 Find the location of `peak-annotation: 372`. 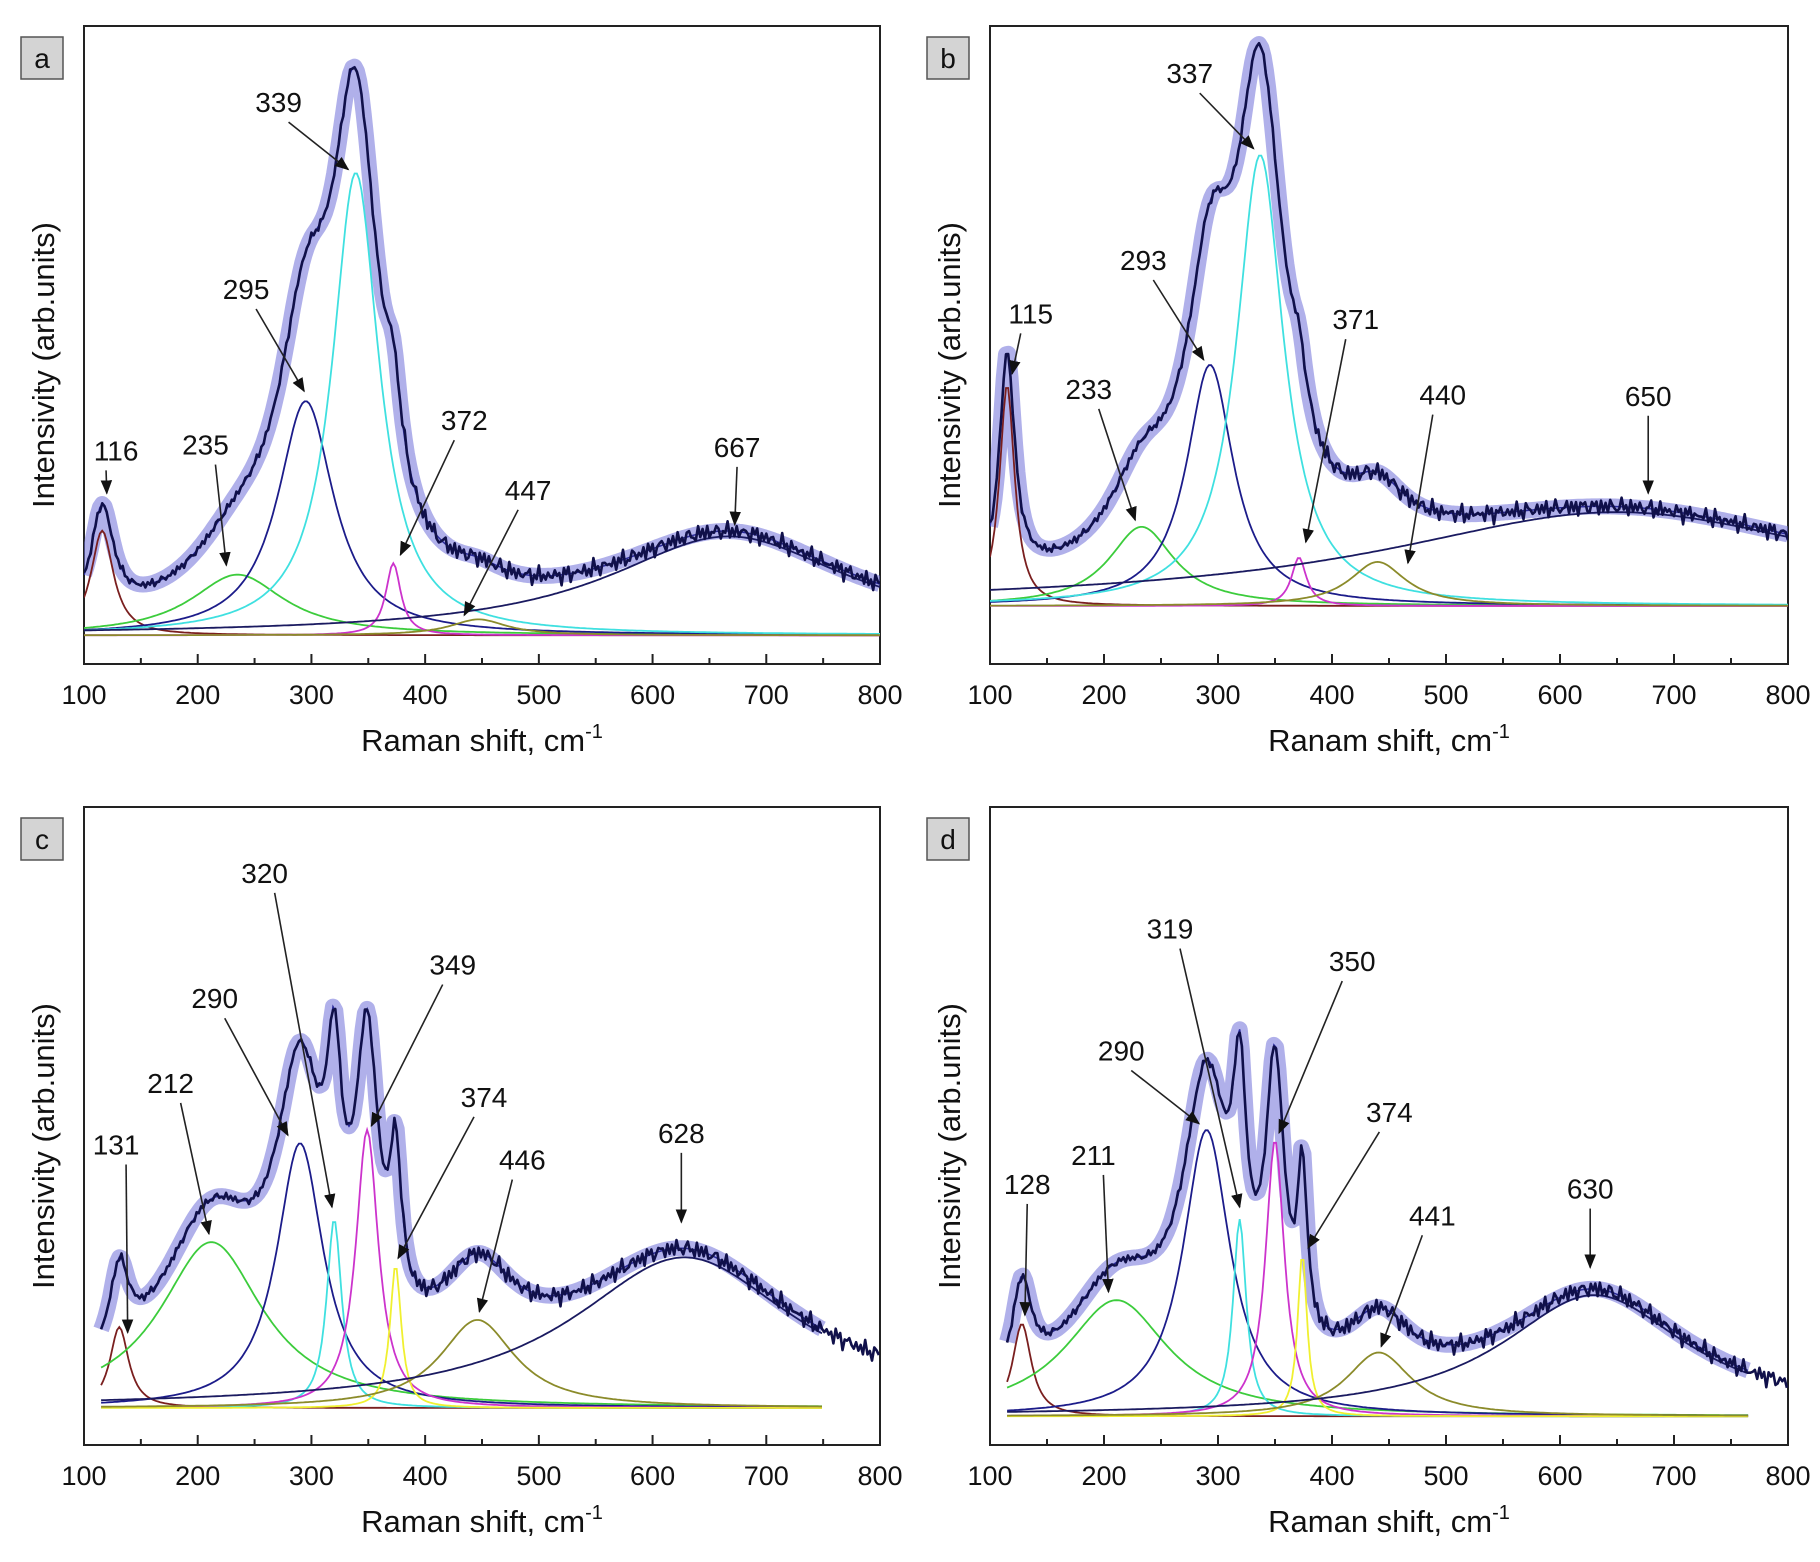

peak-annotation: 372 is located at coordinates (464, 420).